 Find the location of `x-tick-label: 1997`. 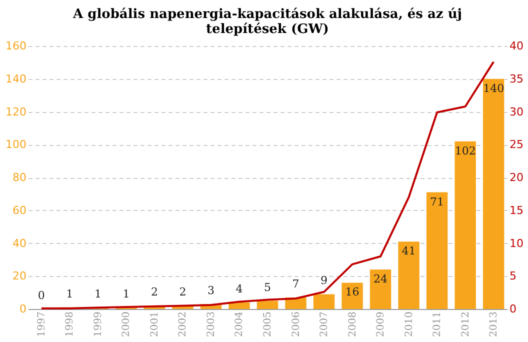

x-tick-label: 1997 is located at coordinates (42, 324).